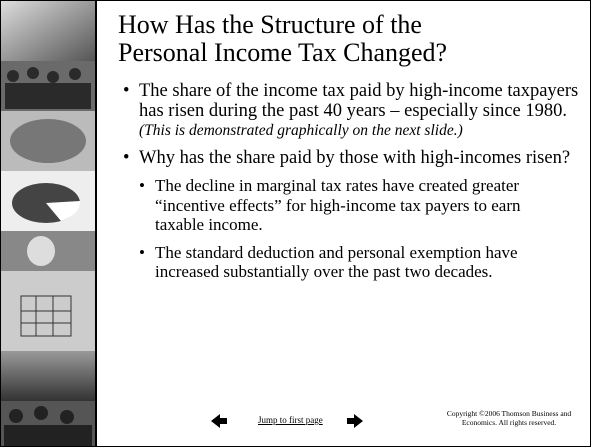 Image resolution: width=591 pixels, height=447 pixels. Describe the element at coordinates (290, 420) in the screenshot. I see `first-page-link: Jump to first page` at that location.